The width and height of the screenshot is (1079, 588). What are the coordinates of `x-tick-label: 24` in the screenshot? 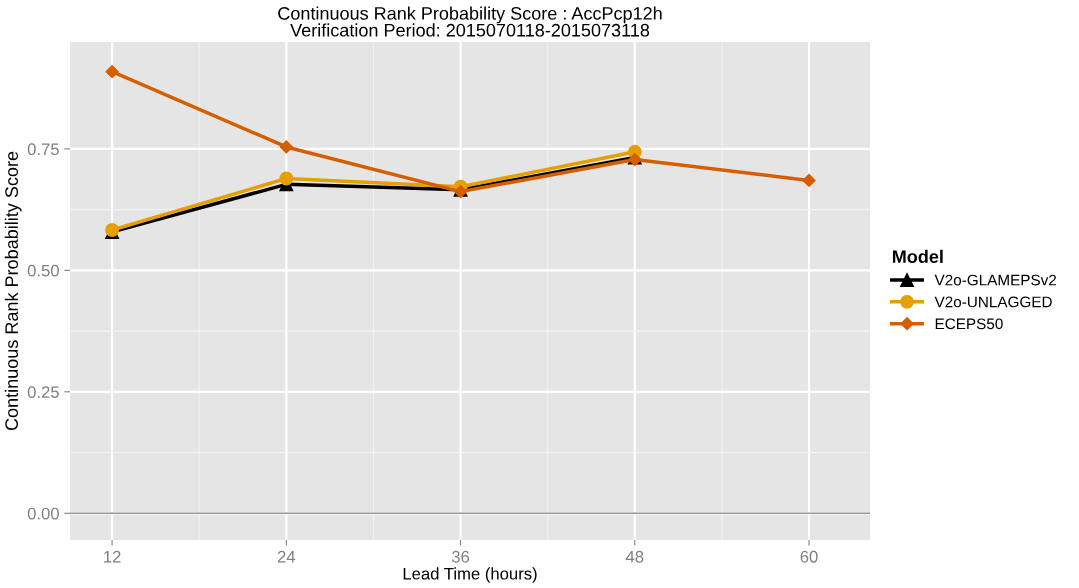 It's located at (286, 556).